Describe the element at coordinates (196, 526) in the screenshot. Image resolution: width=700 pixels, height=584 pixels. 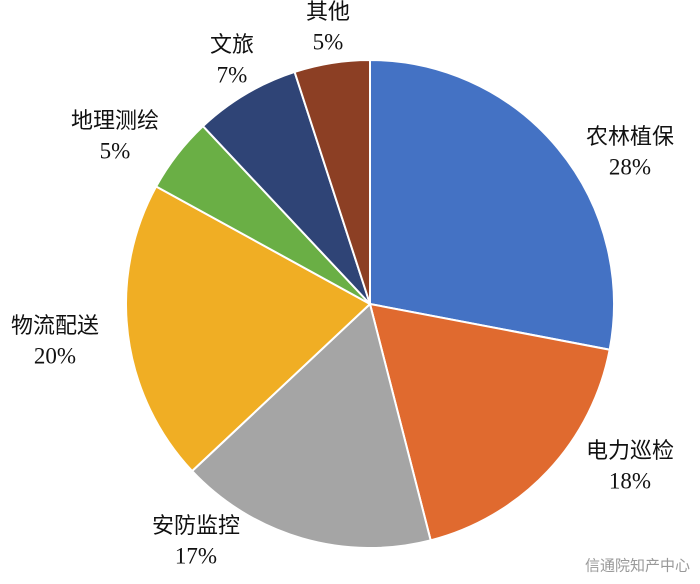
I see `slice-label: 安防监控` at that location.